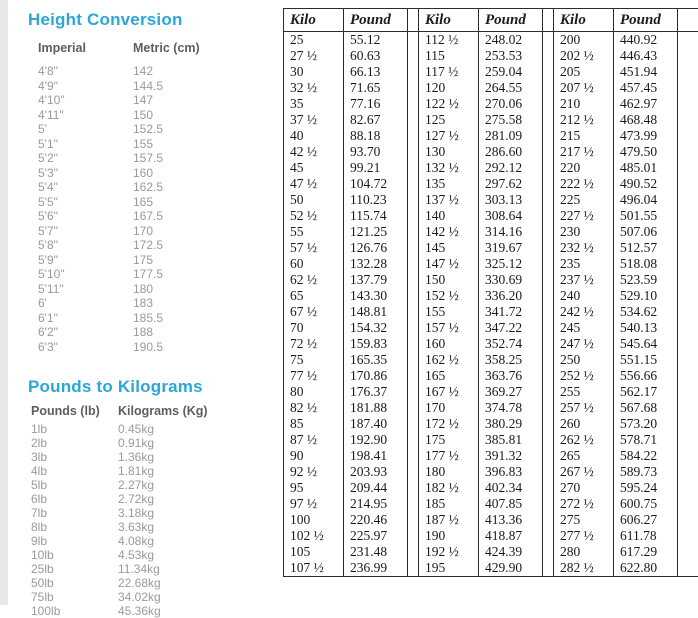  What do you see at coordinates (148, 274) in the screenshot?
I see `table-cell: 177.5` at bounding box center [148, 274].